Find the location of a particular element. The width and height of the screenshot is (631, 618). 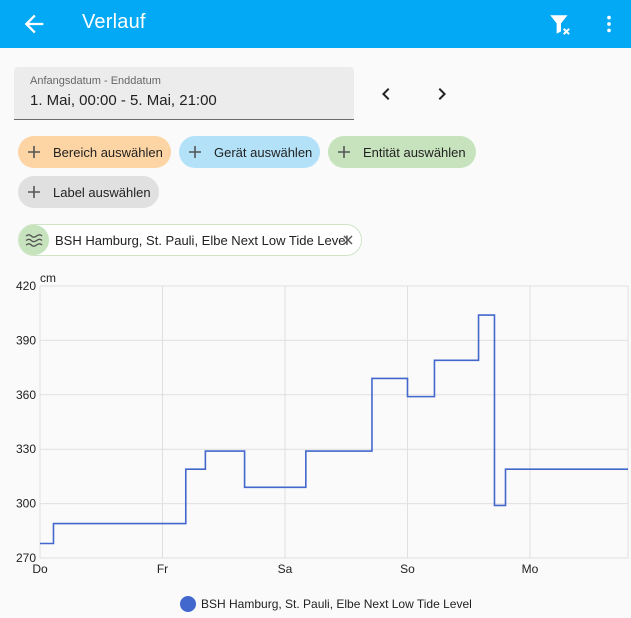

arrow-left-icon is located at coordinates (34, 24).